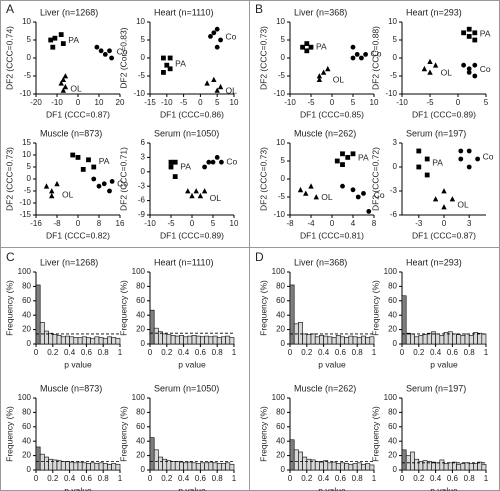 Image resolution: width=500 pixels, height=491 pixels. What do you see at coordinates (10, 9) in the screenshot?
I see `panel-label: A` at bounding box center [10, 9].